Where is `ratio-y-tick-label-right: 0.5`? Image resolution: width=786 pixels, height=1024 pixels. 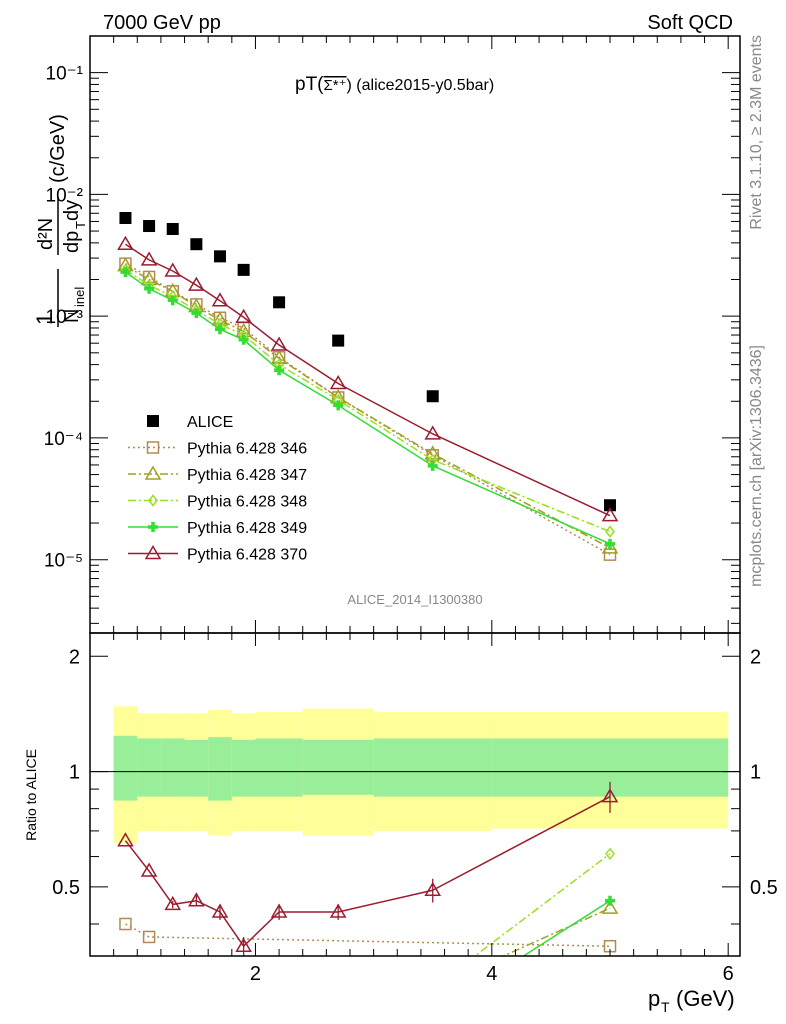 ratio-y-tick-label-right: 0.5 is located at coordinates (764, 888).